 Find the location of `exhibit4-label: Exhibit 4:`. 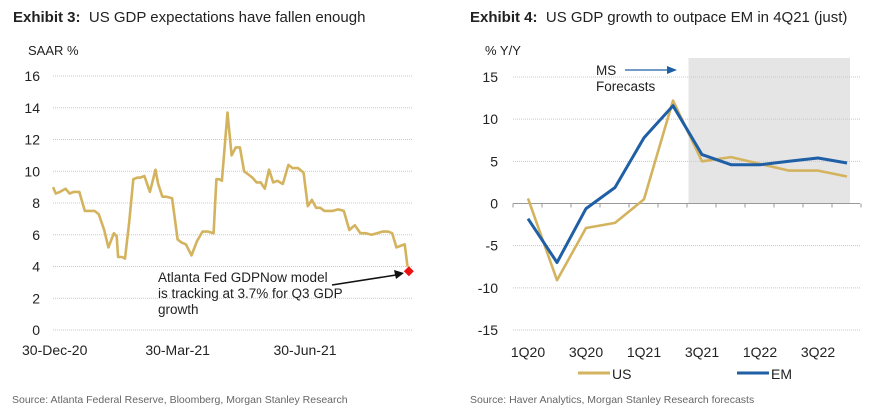

exhibit4-label: Exhibit 4: is located at coordinates (504, 17).